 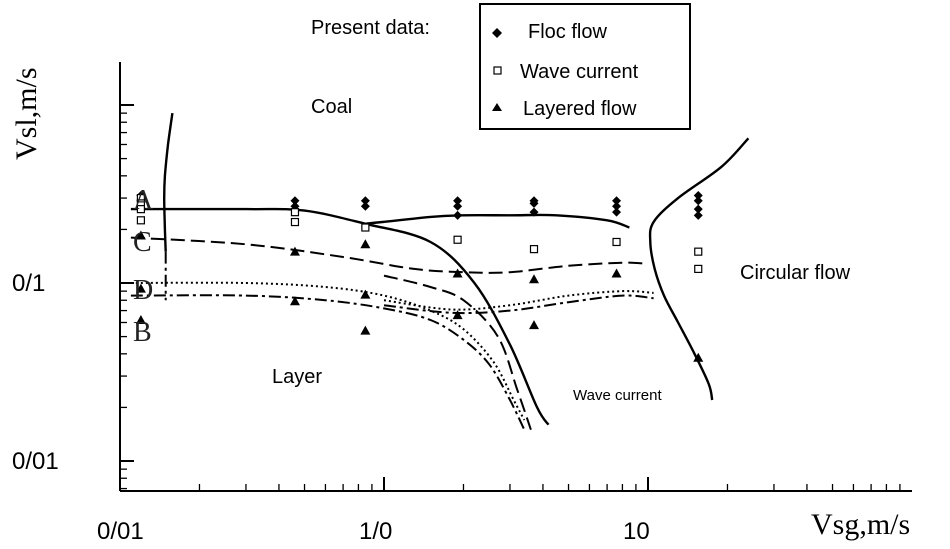 What do you see at coordinates (636, 531) in the screenshot?
I see `x-tick-label-10: 10` at bounding box center [636, 531].